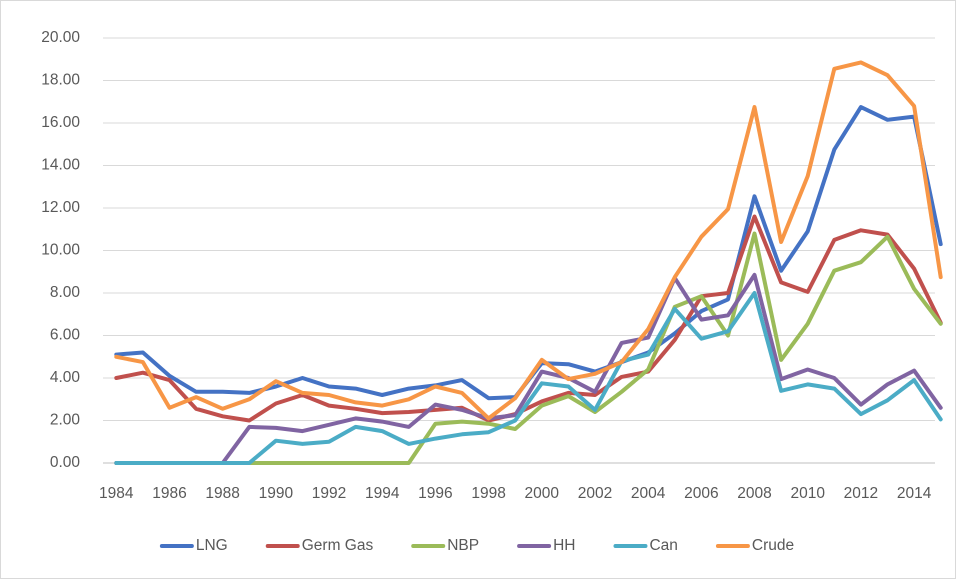 This screenshot has width=956, height=579. I want to click on x-tick-label: 1996, so click(435, 493).